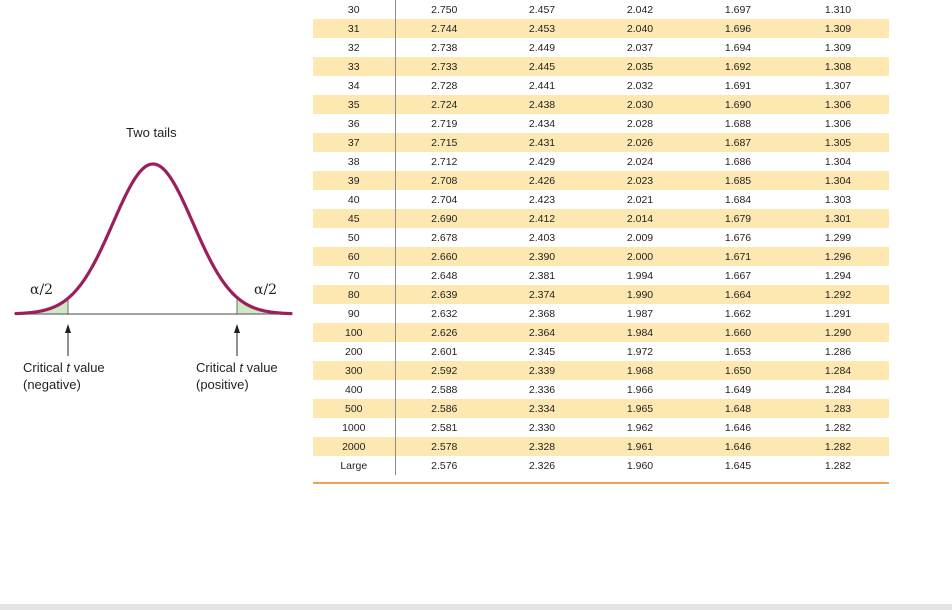  I want to click on value-cell: 1.305, so click(838, 142).